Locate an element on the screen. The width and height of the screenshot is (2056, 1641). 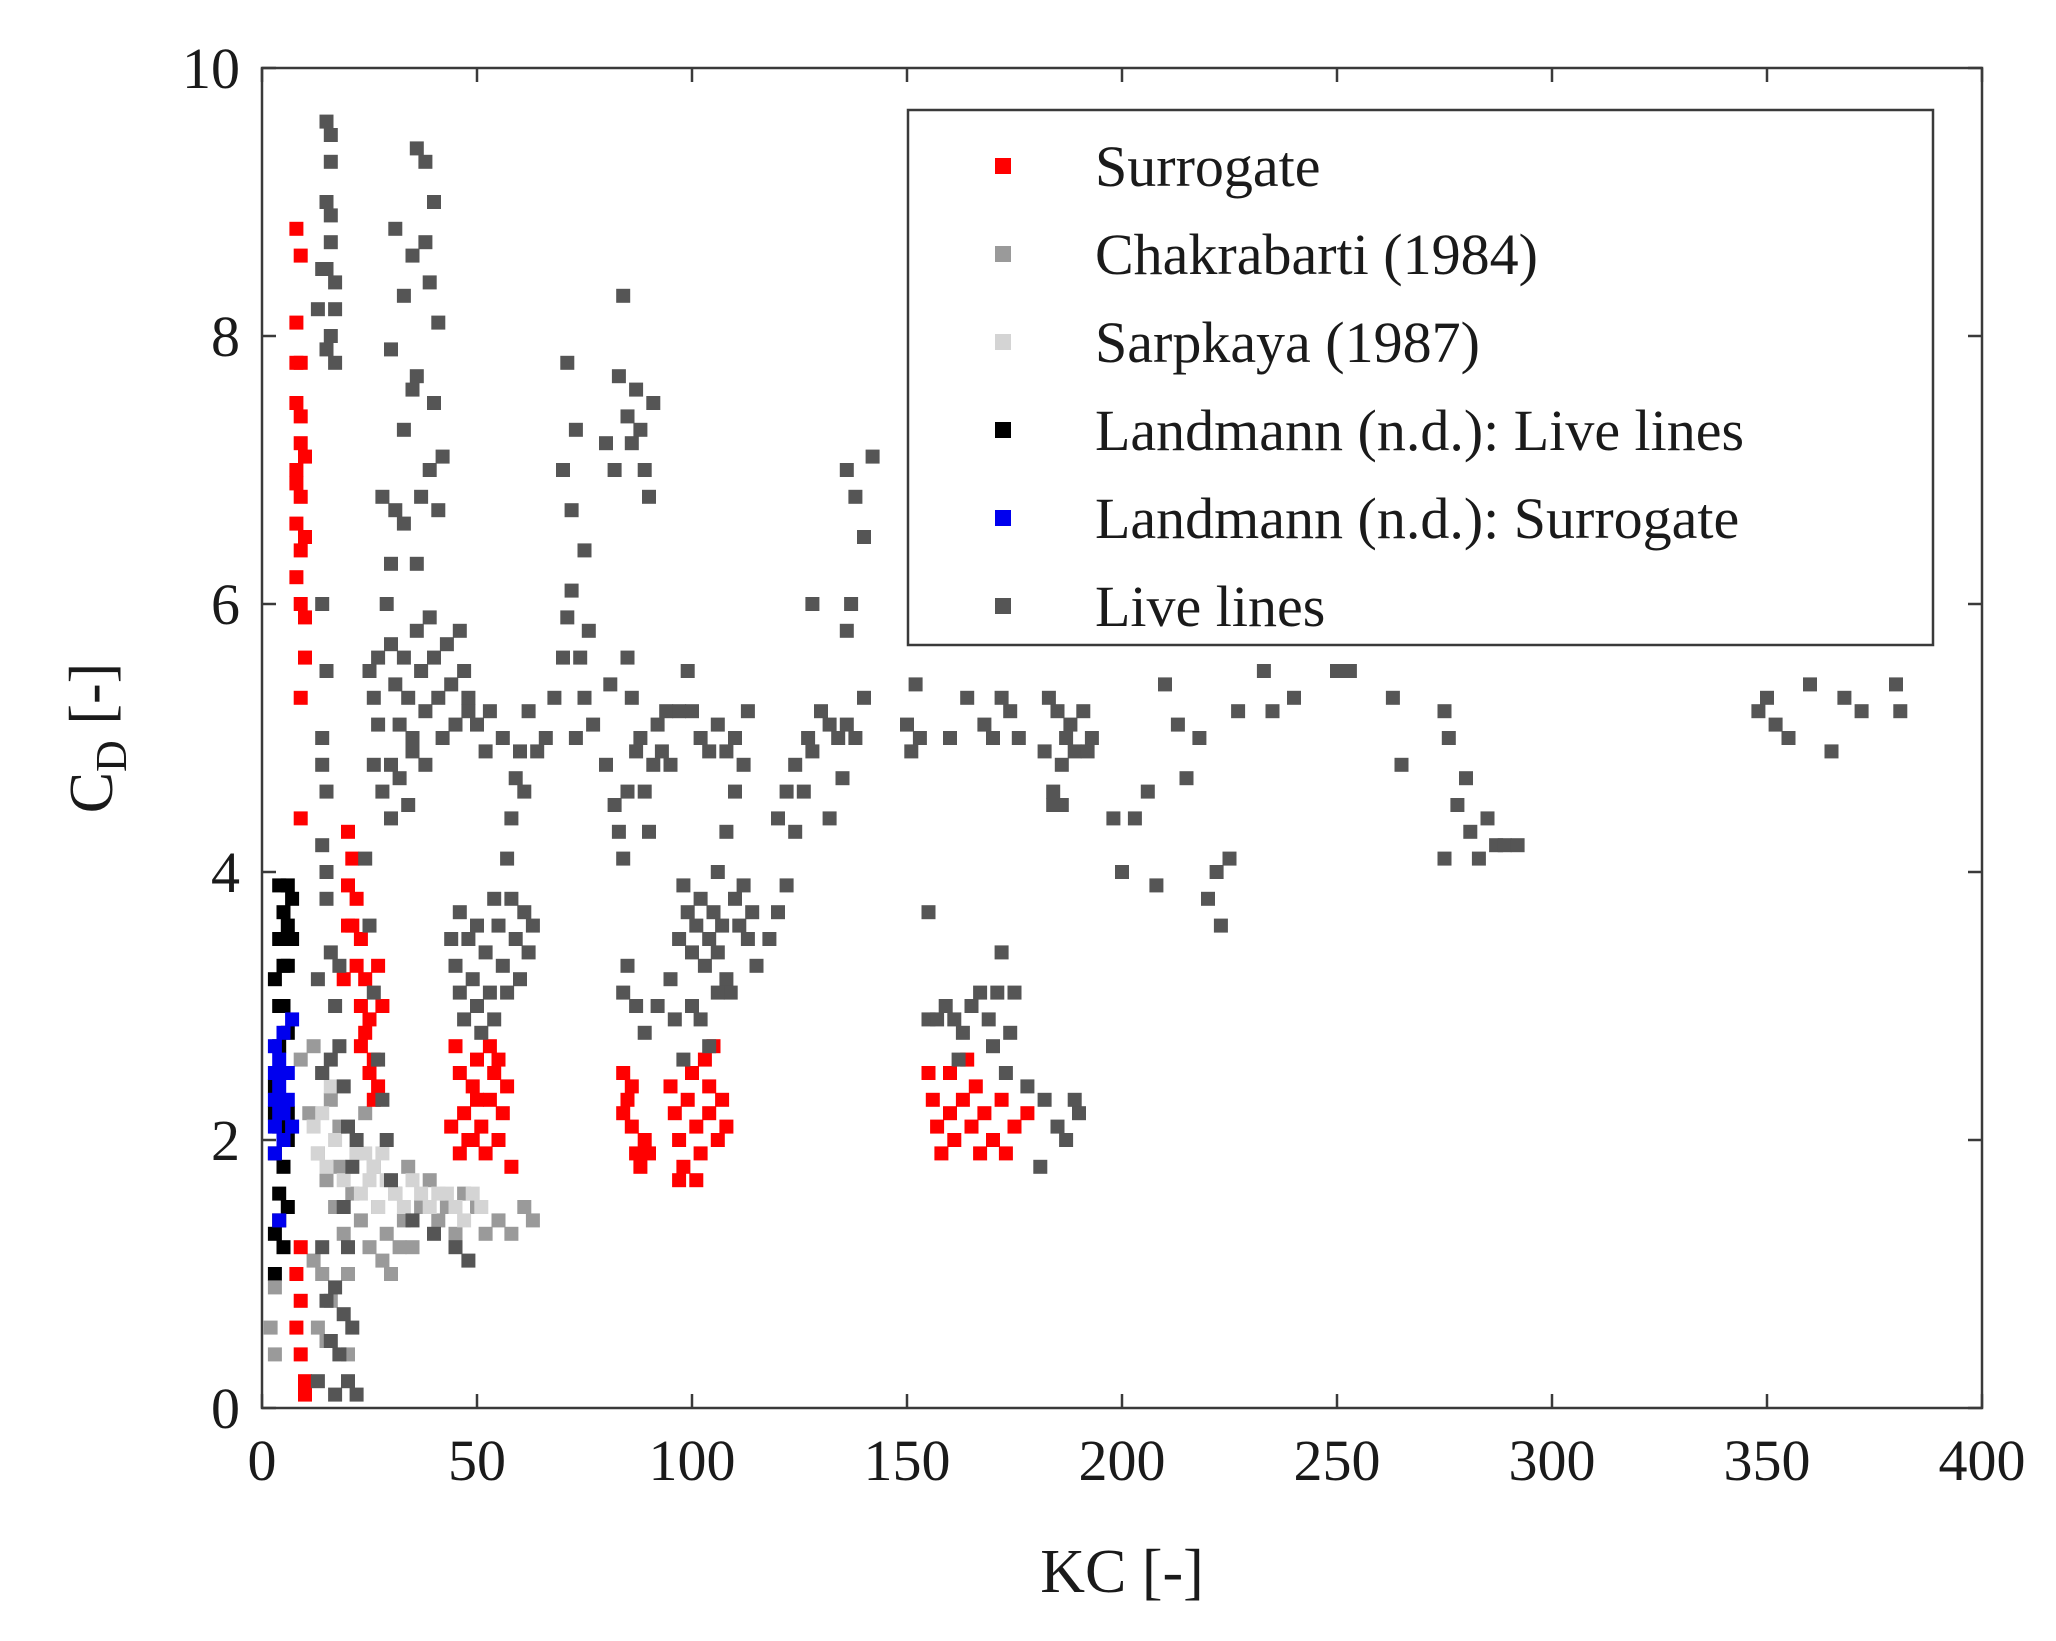
x-tick-label: 150 is located at coordinates (907, 1460).